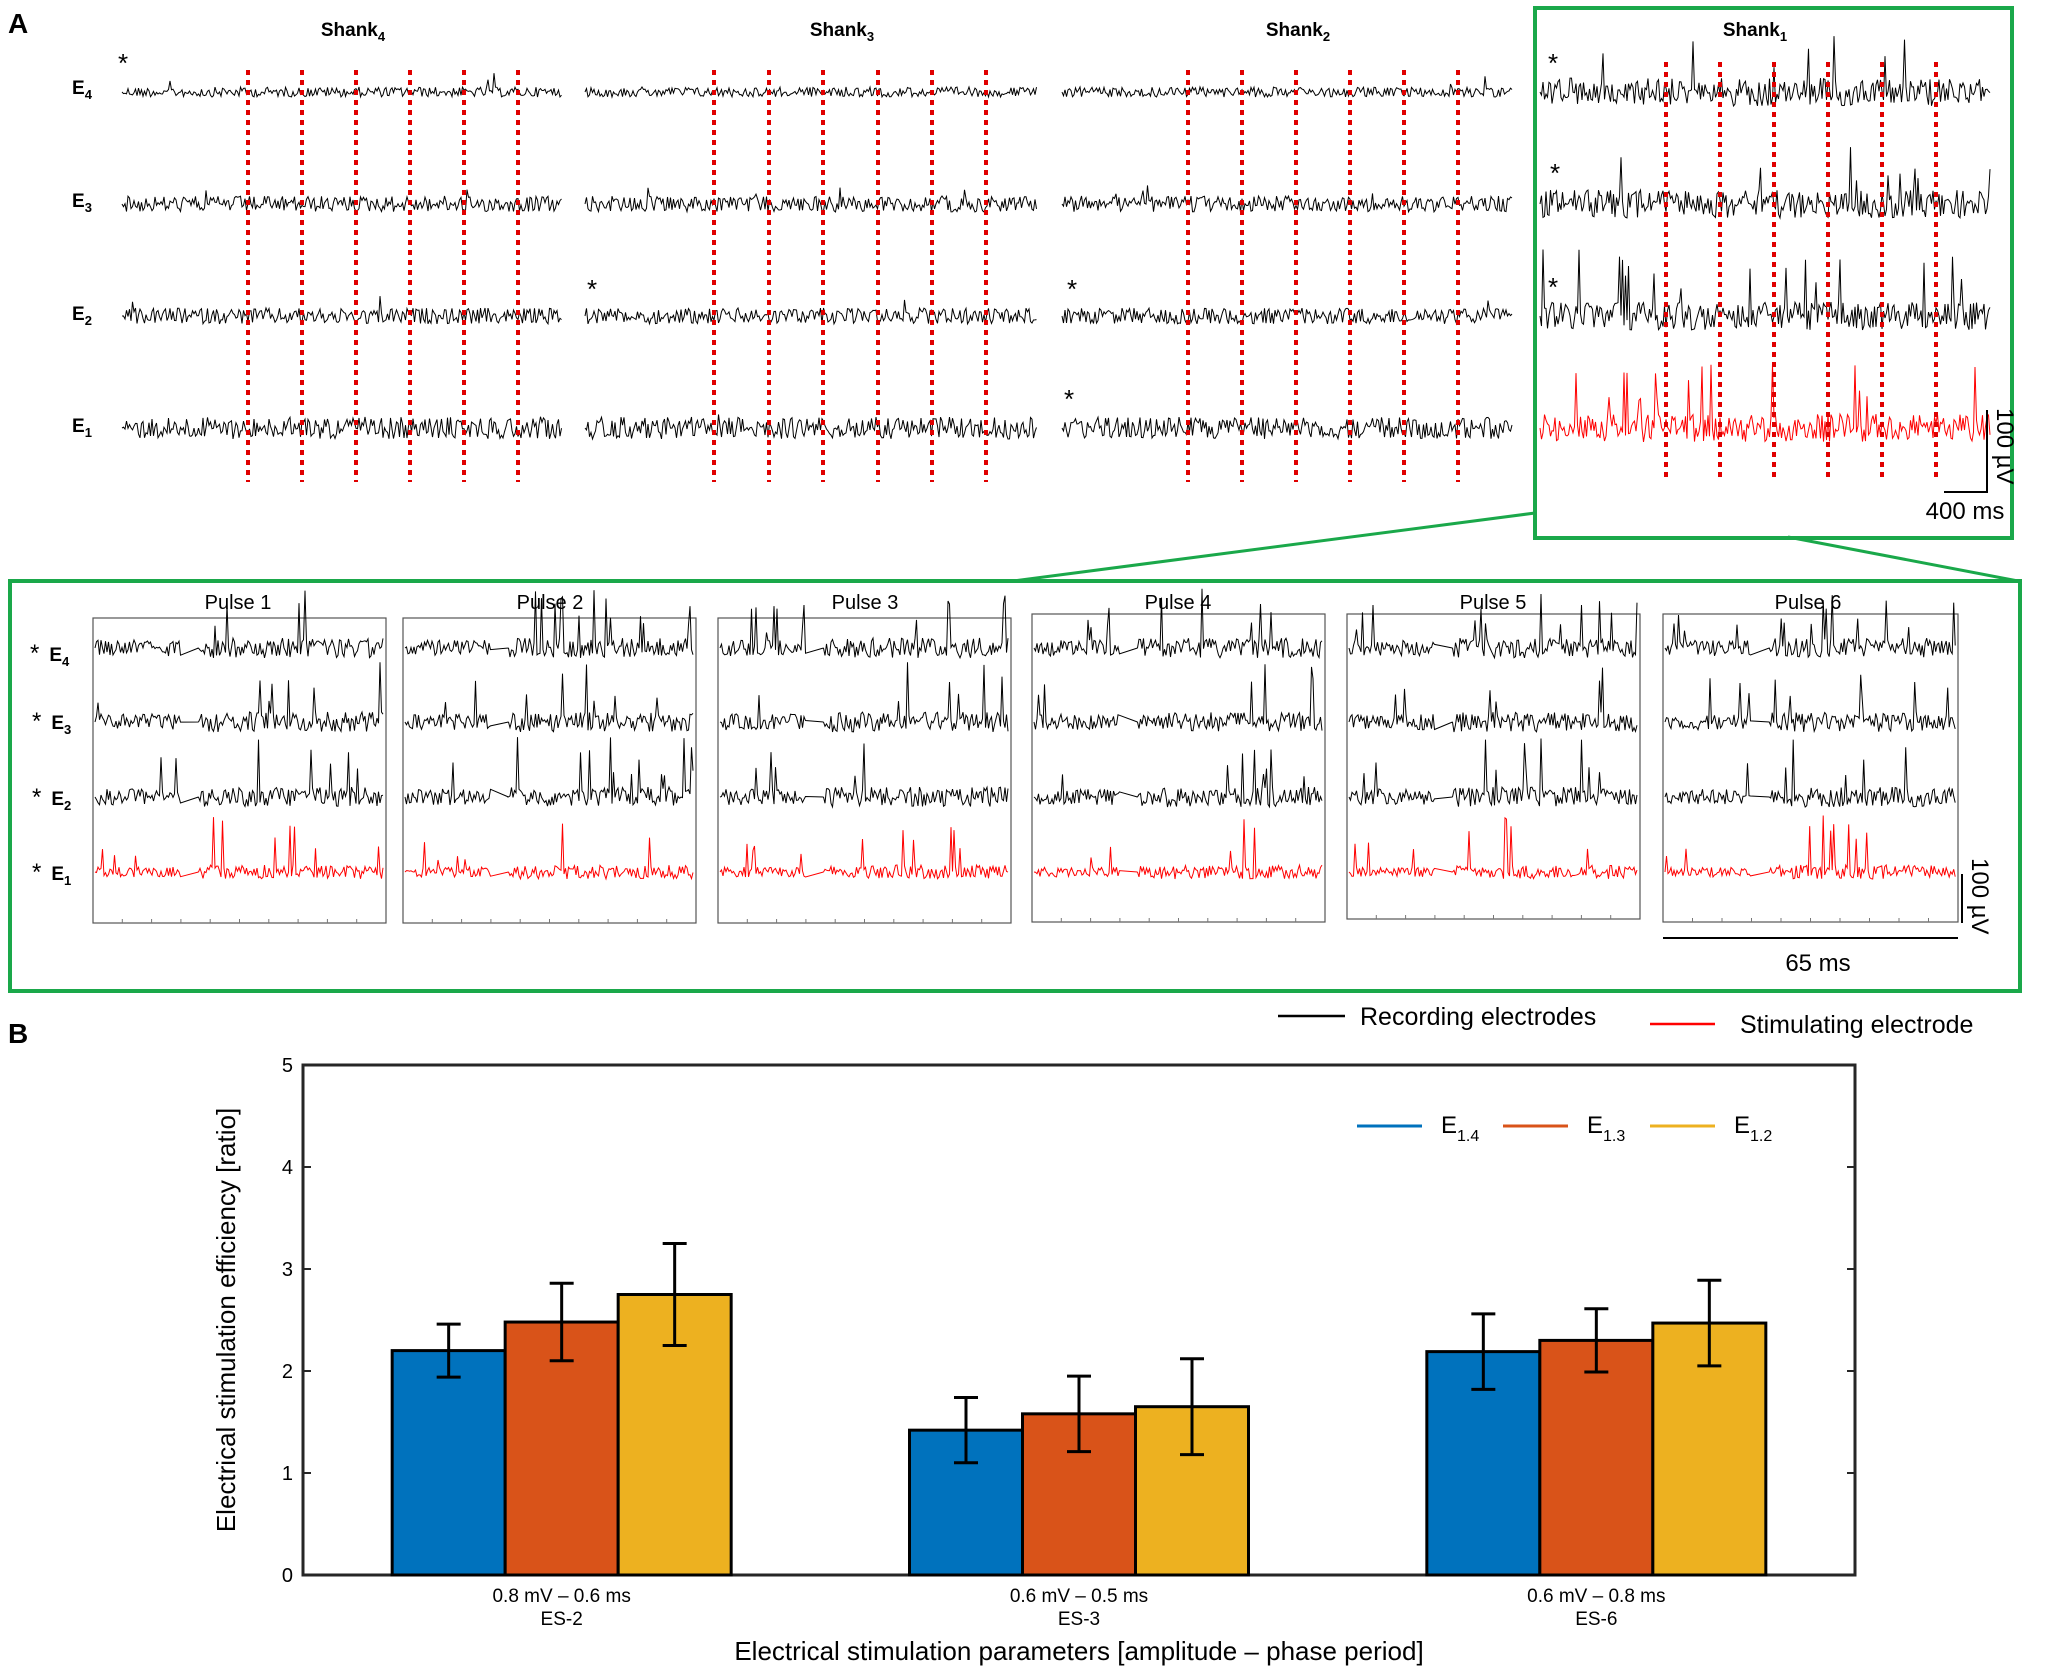 The height and width of the screenshot is (1668, 2048). What do you see at coordinates (1069, 399) in the screenshot?
I see `asterisk-shank2-e1: *` at bounding box center [1069, 399].